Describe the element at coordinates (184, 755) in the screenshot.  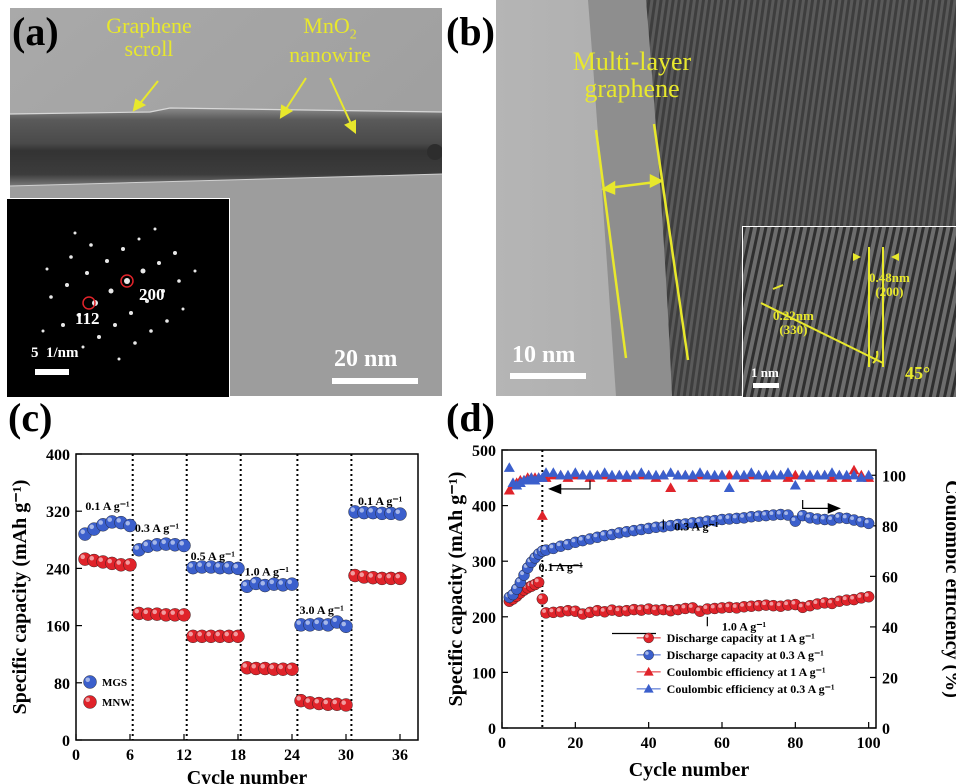
I see `x-tick-label-c: 12` at that location.